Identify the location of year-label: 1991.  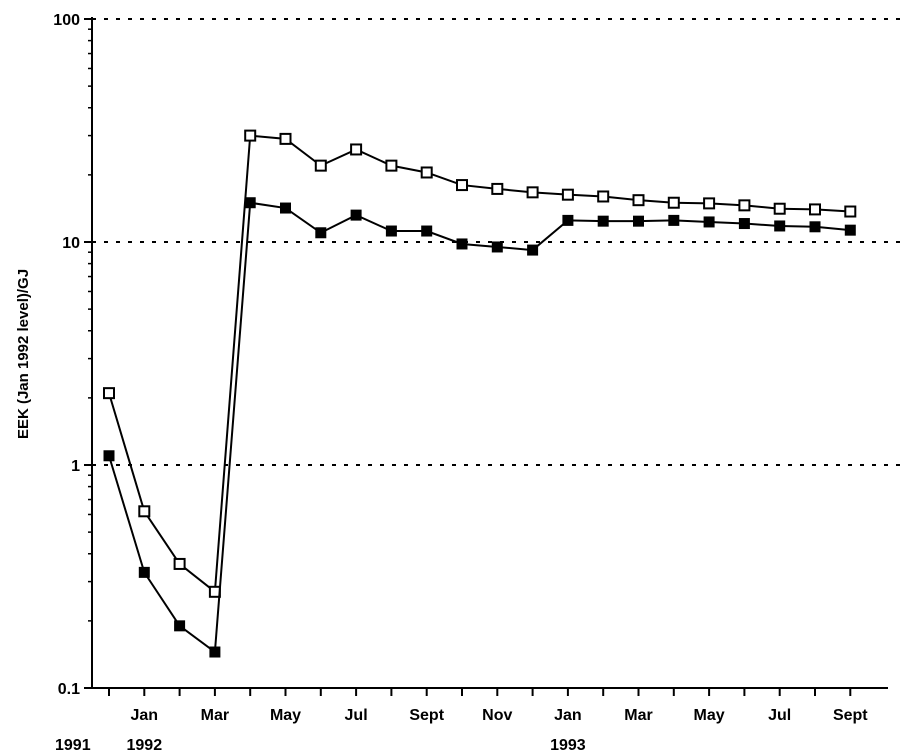
(73, 745).